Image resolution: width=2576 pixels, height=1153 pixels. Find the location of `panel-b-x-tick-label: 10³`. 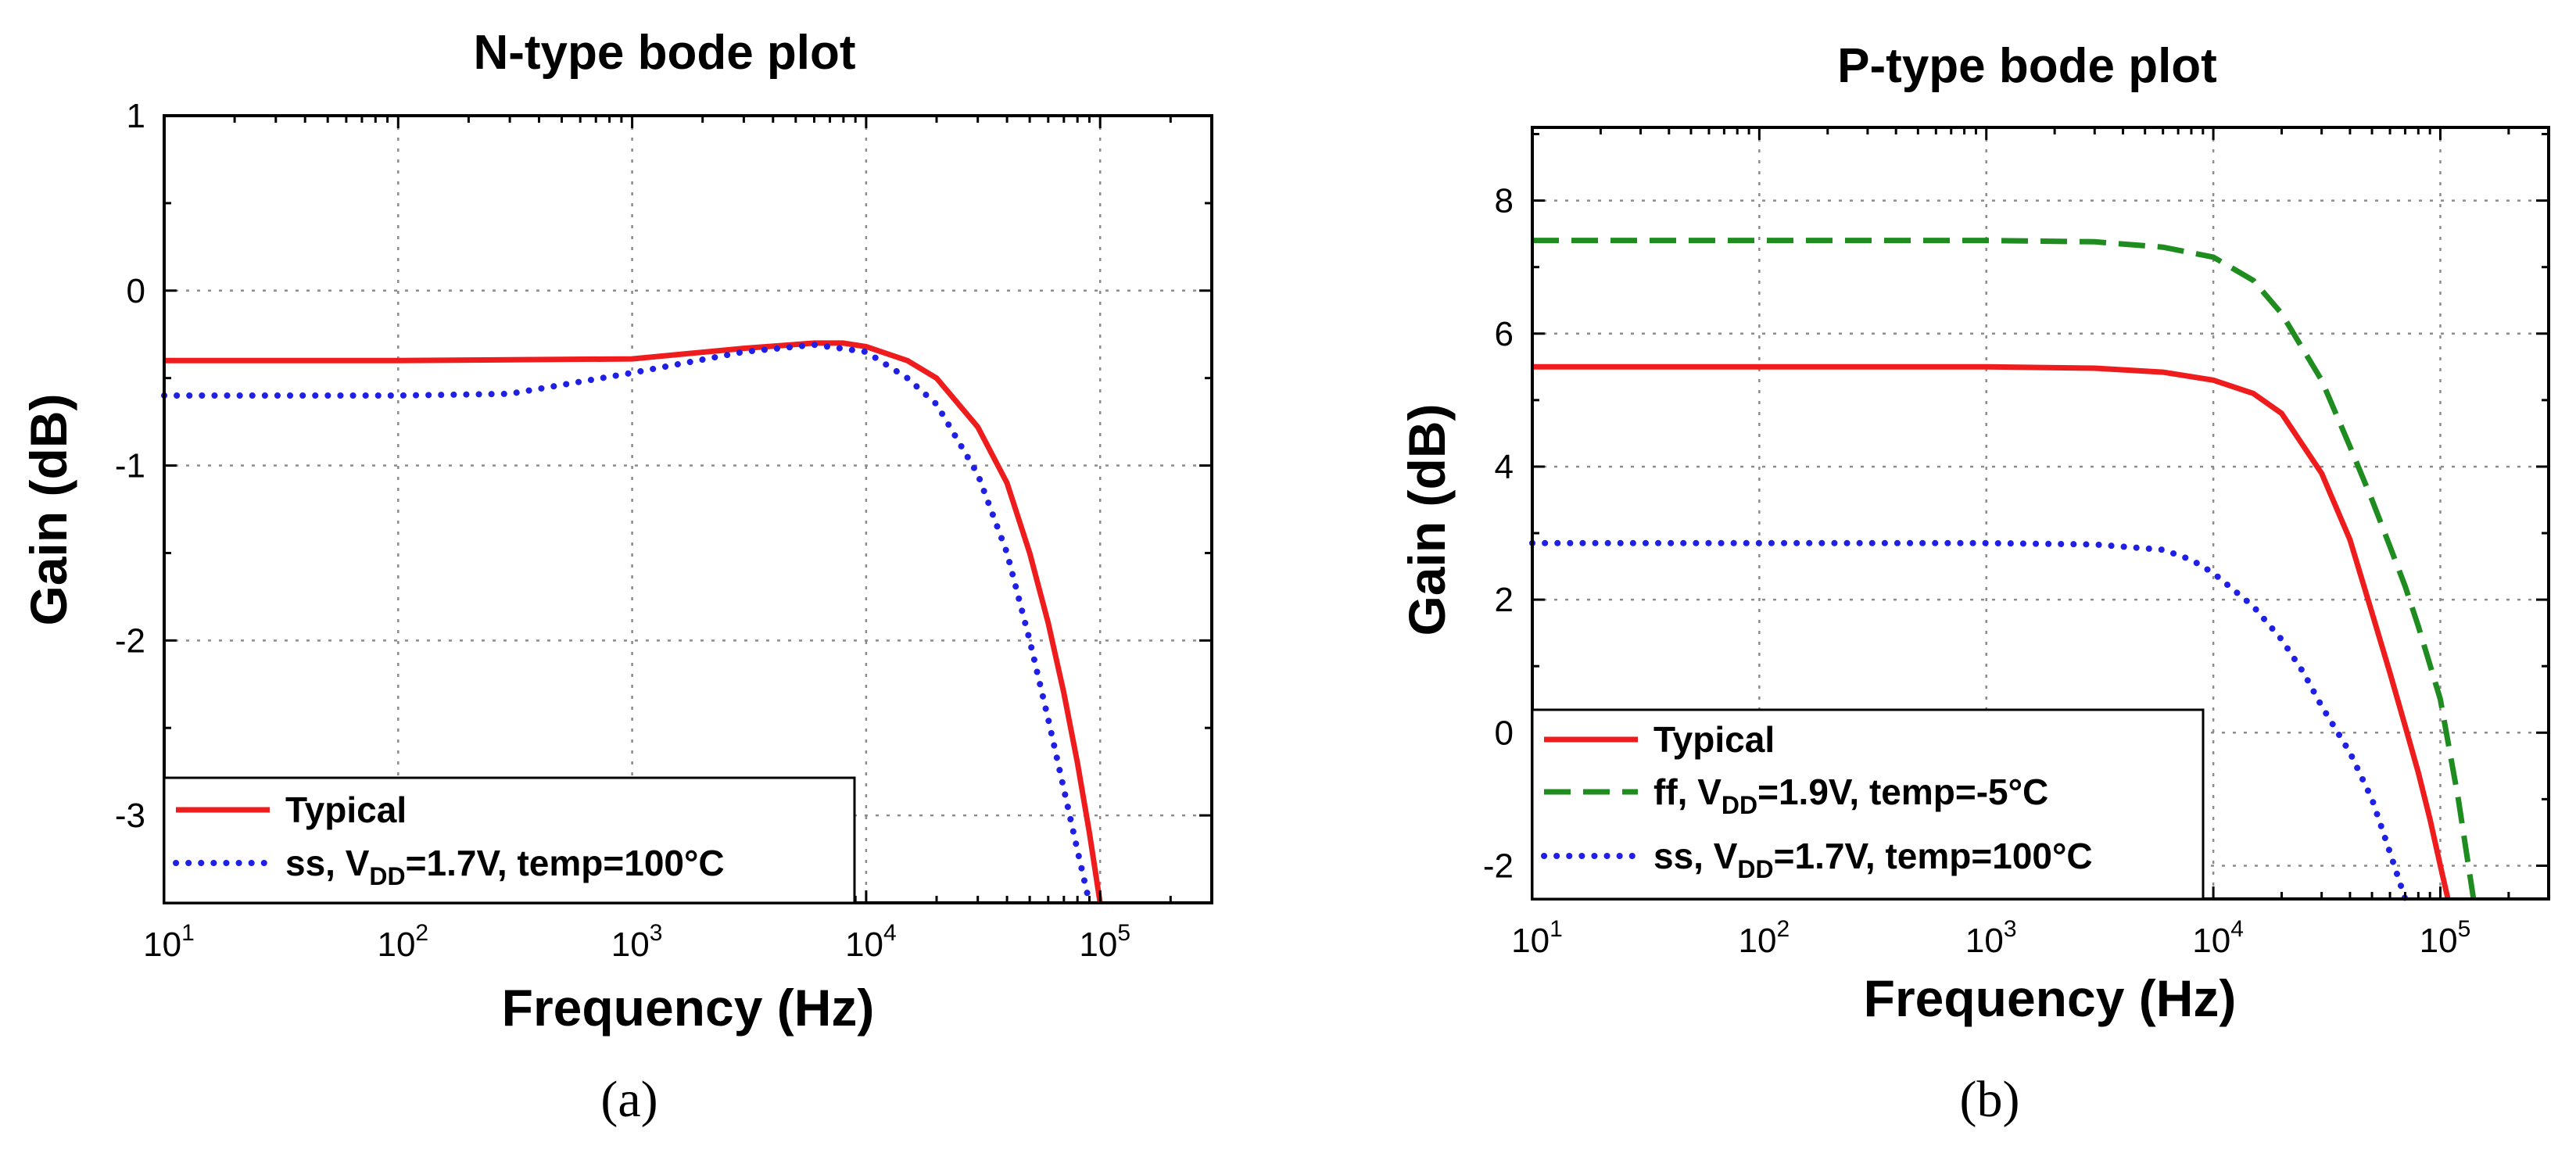

panel-b-x-tick-label: 10³ is located at coordinates (1991, 938).